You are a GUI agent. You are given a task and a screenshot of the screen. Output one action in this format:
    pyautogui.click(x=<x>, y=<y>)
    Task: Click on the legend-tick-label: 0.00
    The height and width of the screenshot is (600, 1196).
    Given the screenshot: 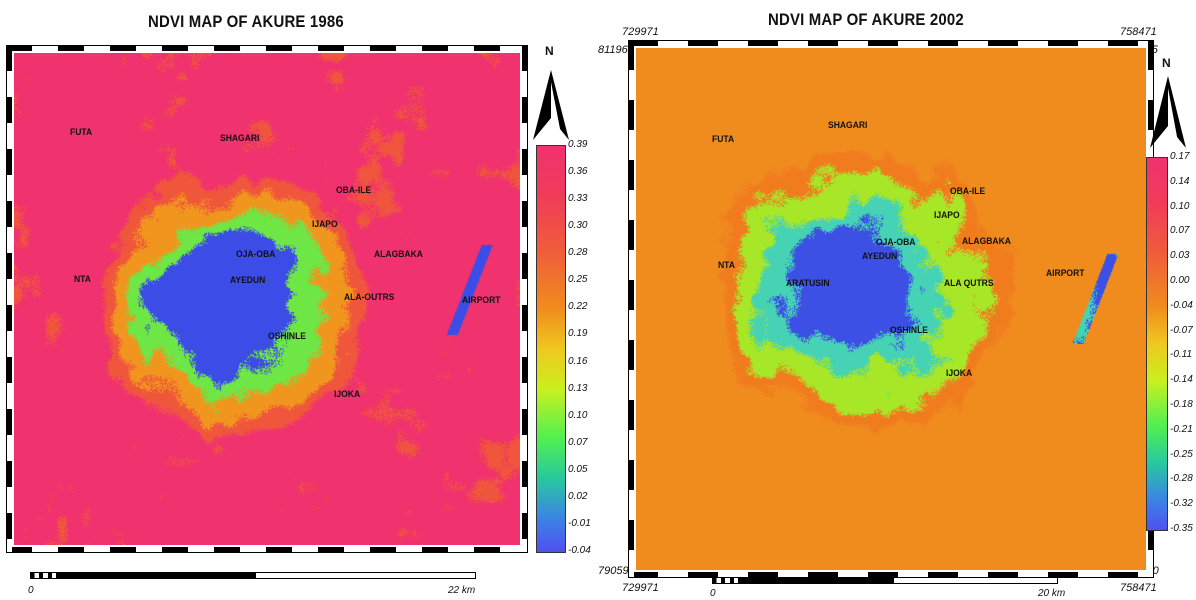 What is the action you would take?
    pyautogui.click(x=1180, y=280)
    